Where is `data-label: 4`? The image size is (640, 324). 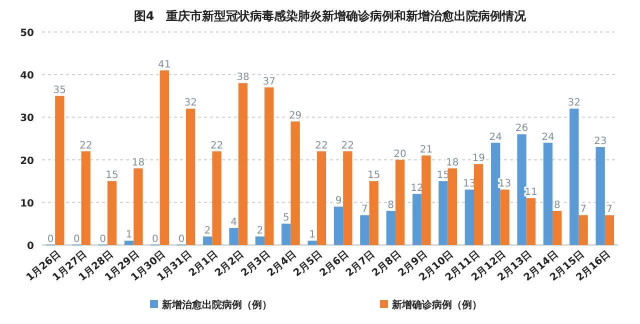 data-label: 4 is located at coordinates (233, 222).